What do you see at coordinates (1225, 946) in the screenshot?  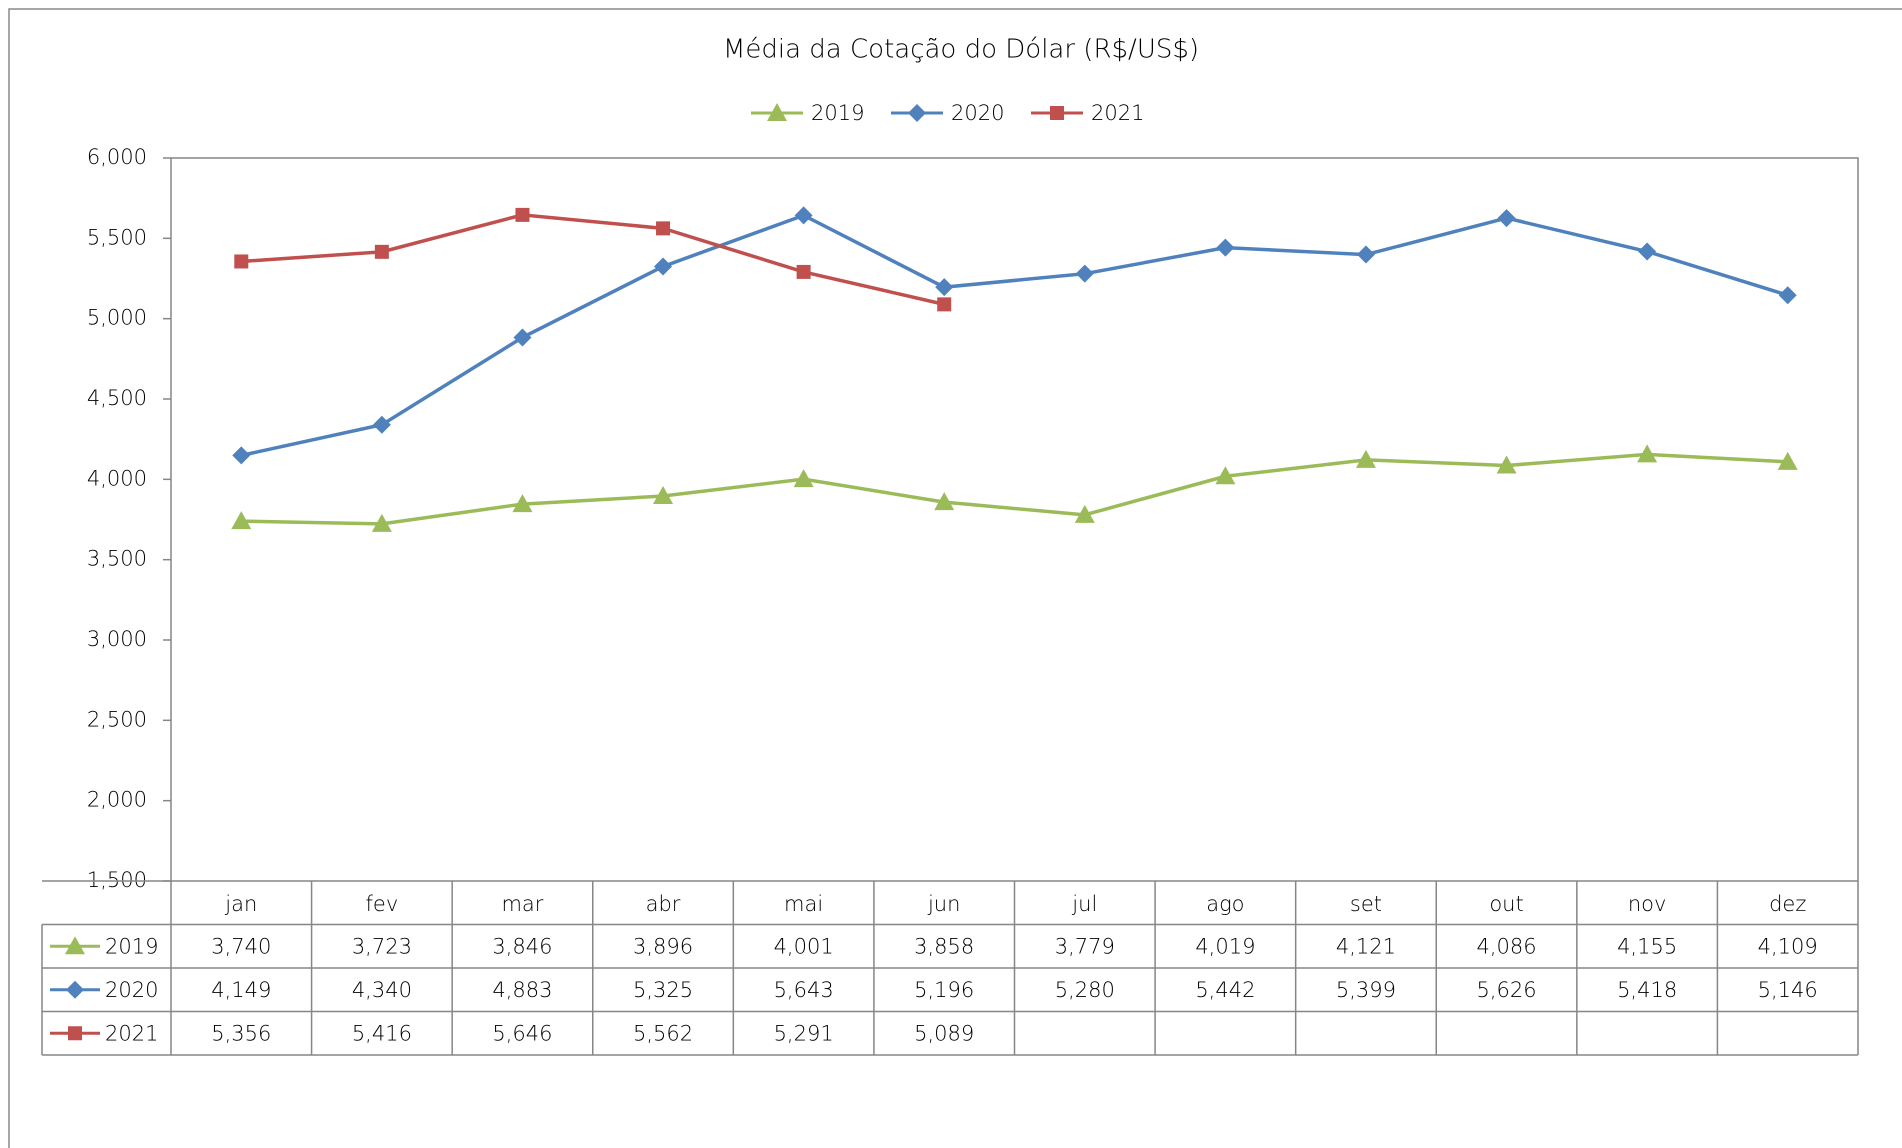 I see `table-value: 4,019` at bounding box center [1225, 946].